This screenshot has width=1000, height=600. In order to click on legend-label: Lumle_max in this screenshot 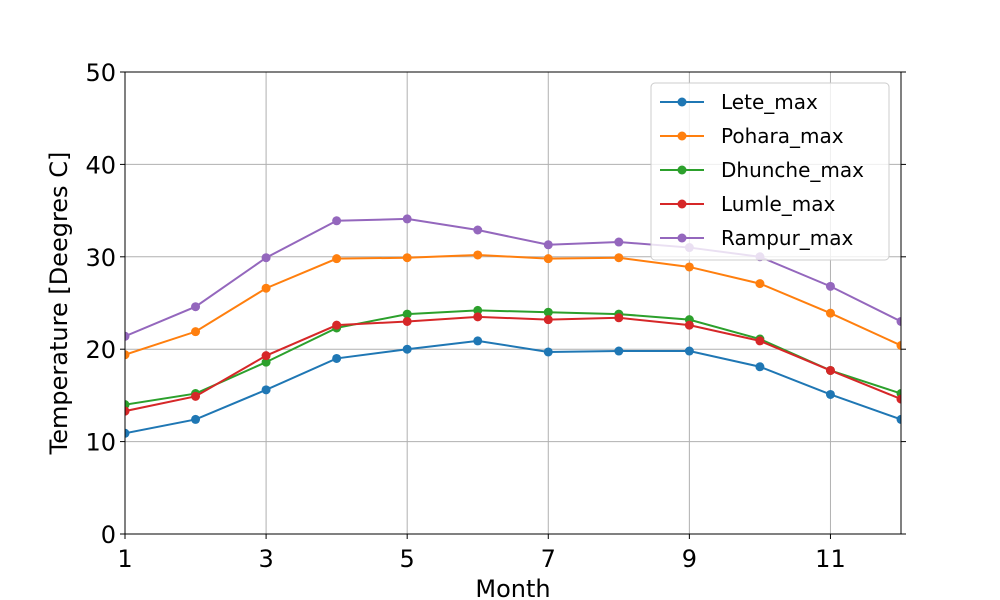, I will do `click(778, 204)`.